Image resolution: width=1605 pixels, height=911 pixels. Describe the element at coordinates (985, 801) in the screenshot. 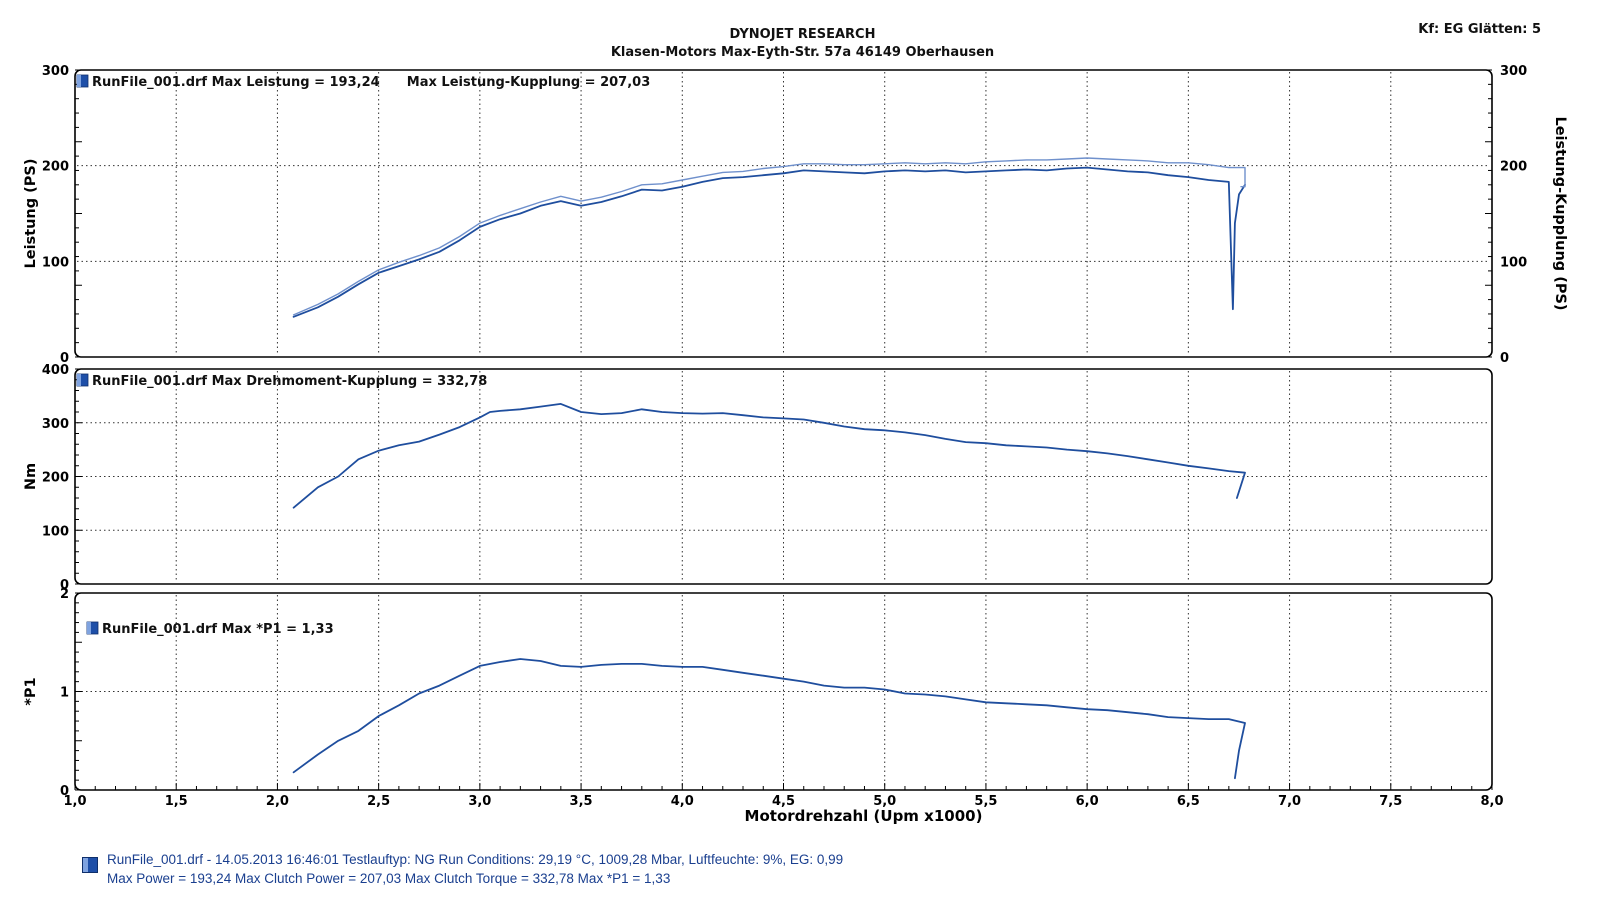

I see `x-tick-label: 5,5` at that location.